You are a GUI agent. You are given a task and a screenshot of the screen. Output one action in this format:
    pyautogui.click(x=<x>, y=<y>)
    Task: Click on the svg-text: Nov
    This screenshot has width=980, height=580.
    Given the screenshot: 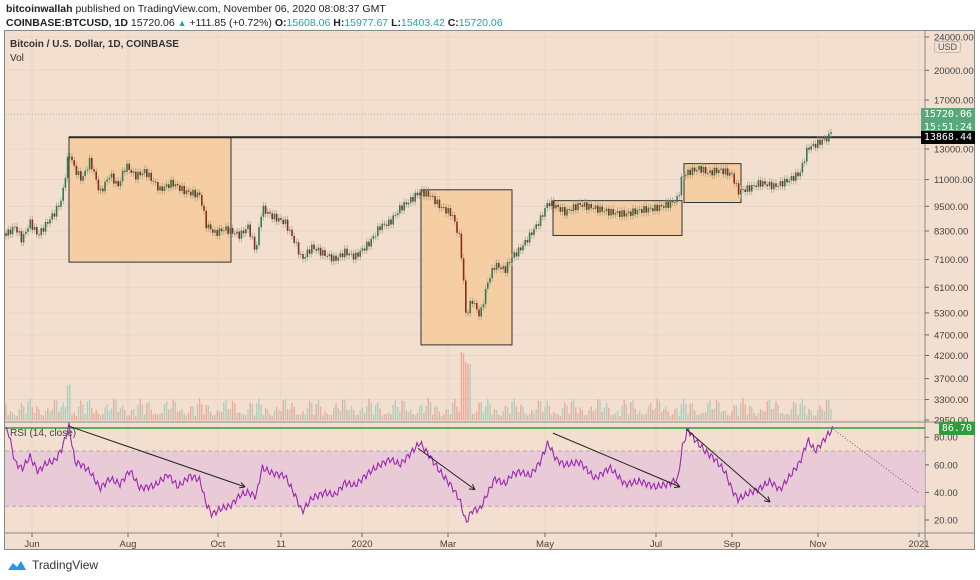 What is the action you would take?
    pyautogui.click(x=818, y=544)
    